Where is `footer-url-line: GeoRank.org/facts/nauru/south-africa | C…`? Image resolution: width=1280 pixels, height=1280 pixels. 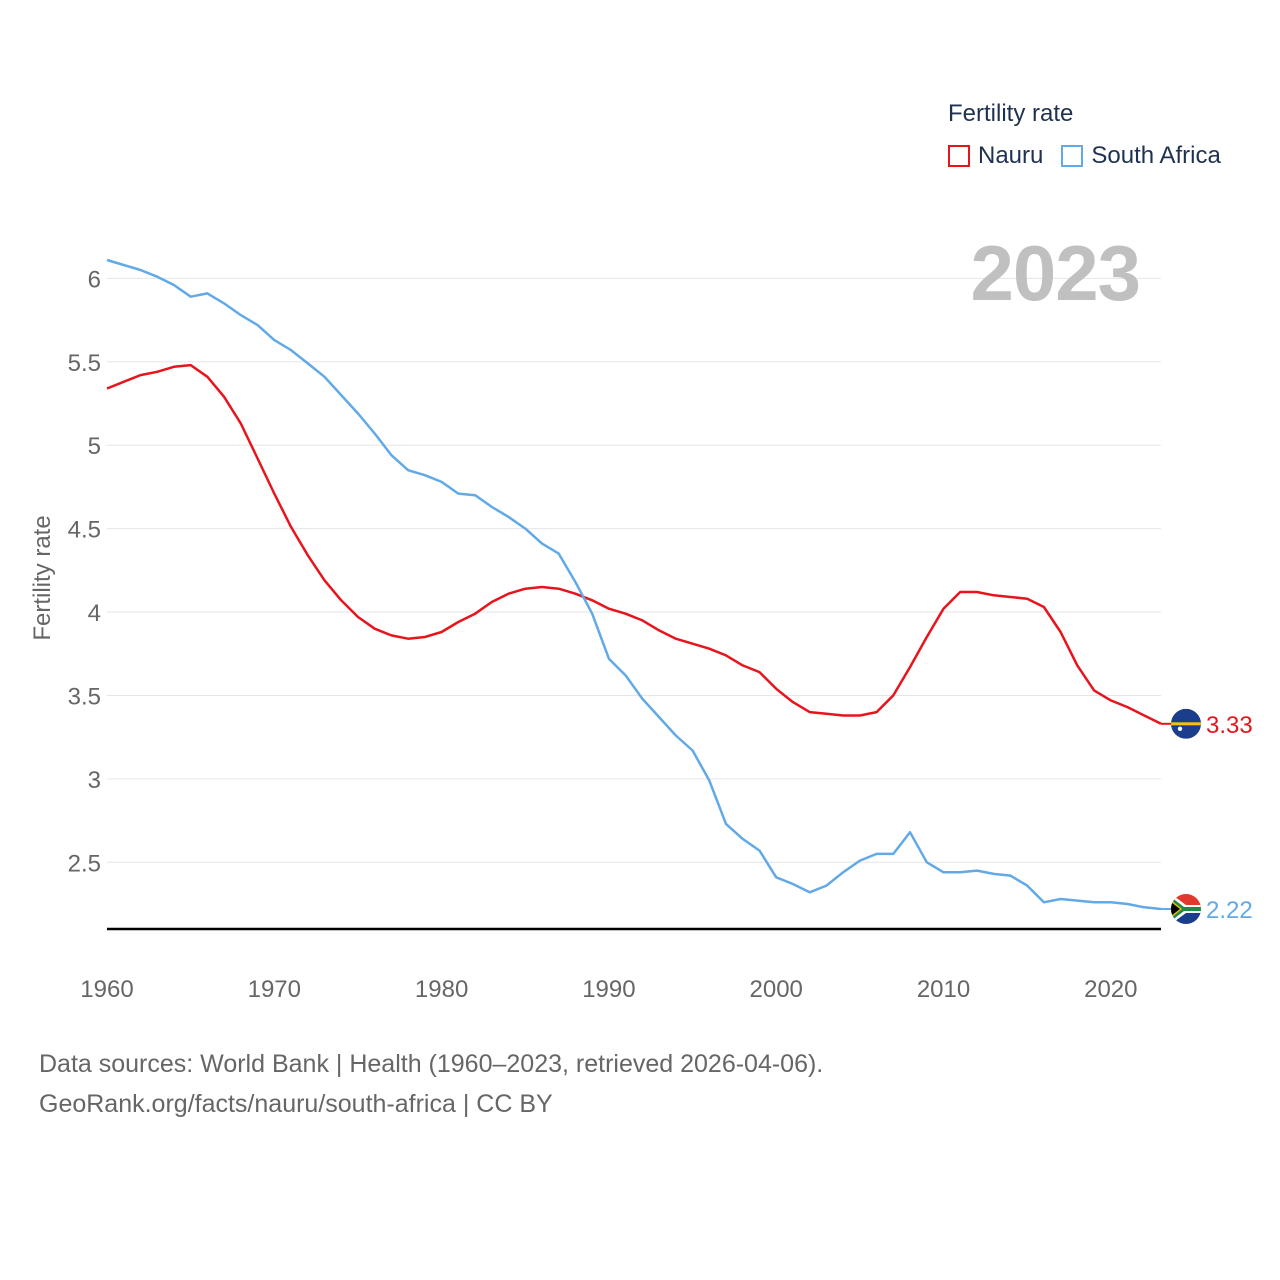
footer-url-line: GeoRank.org/facts/nauru/south-africa | C… is located at coordinates (296, 1104).